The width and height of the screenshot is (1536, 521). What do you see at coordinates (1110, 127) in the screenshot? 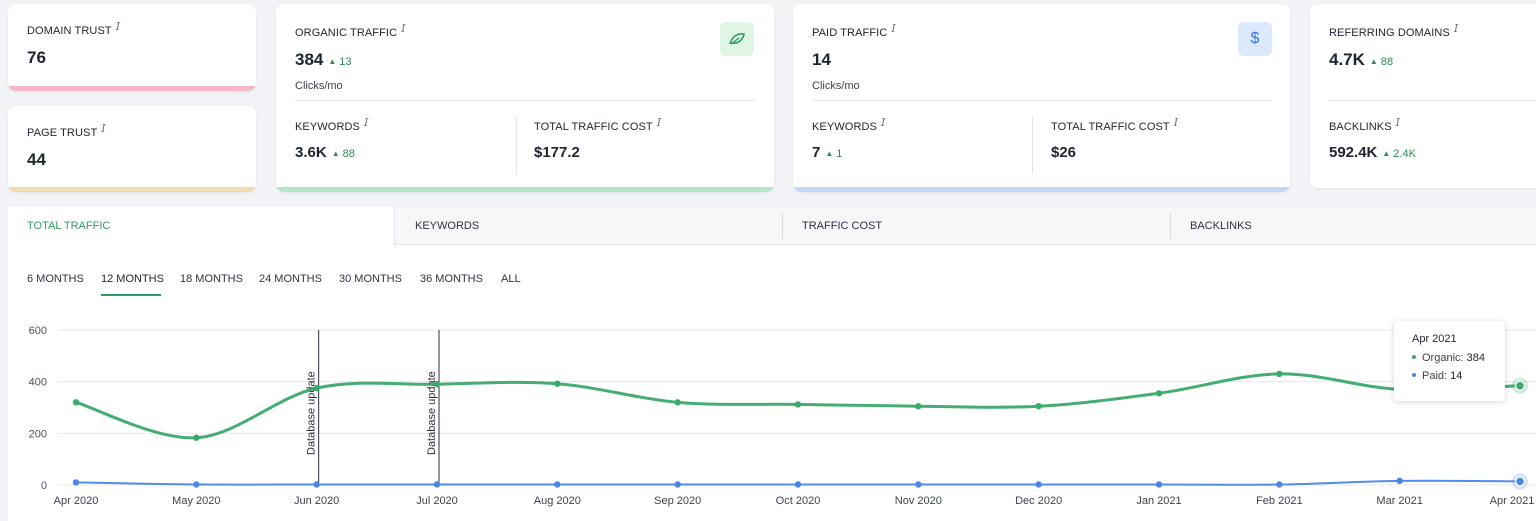
I see `paid-cost-label: TOTAL TRAFFIC COST` at bounding box center [1110, 127].